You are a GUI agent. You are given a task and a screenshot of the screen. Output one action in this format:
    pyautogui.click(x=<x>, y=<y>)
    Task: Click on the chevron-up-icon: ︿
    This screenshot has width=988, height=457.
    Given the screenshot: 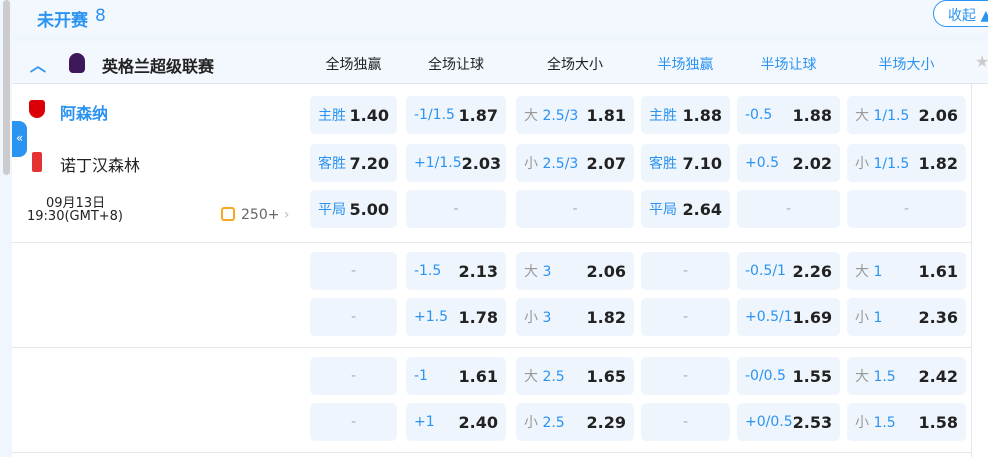 What is the action you would take?
    pyautogui.click(x=38, y=65)
    